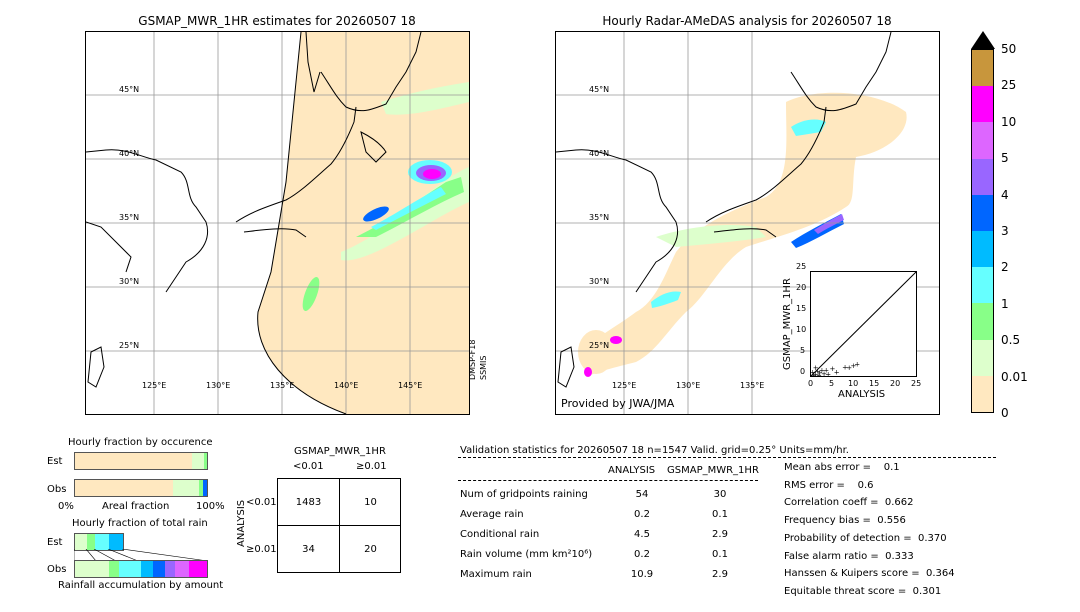  What do you see at coordinates (642, 494) in the screenshot?
I see `validation-row-analysis: 54` at bounding box center [642, 494].